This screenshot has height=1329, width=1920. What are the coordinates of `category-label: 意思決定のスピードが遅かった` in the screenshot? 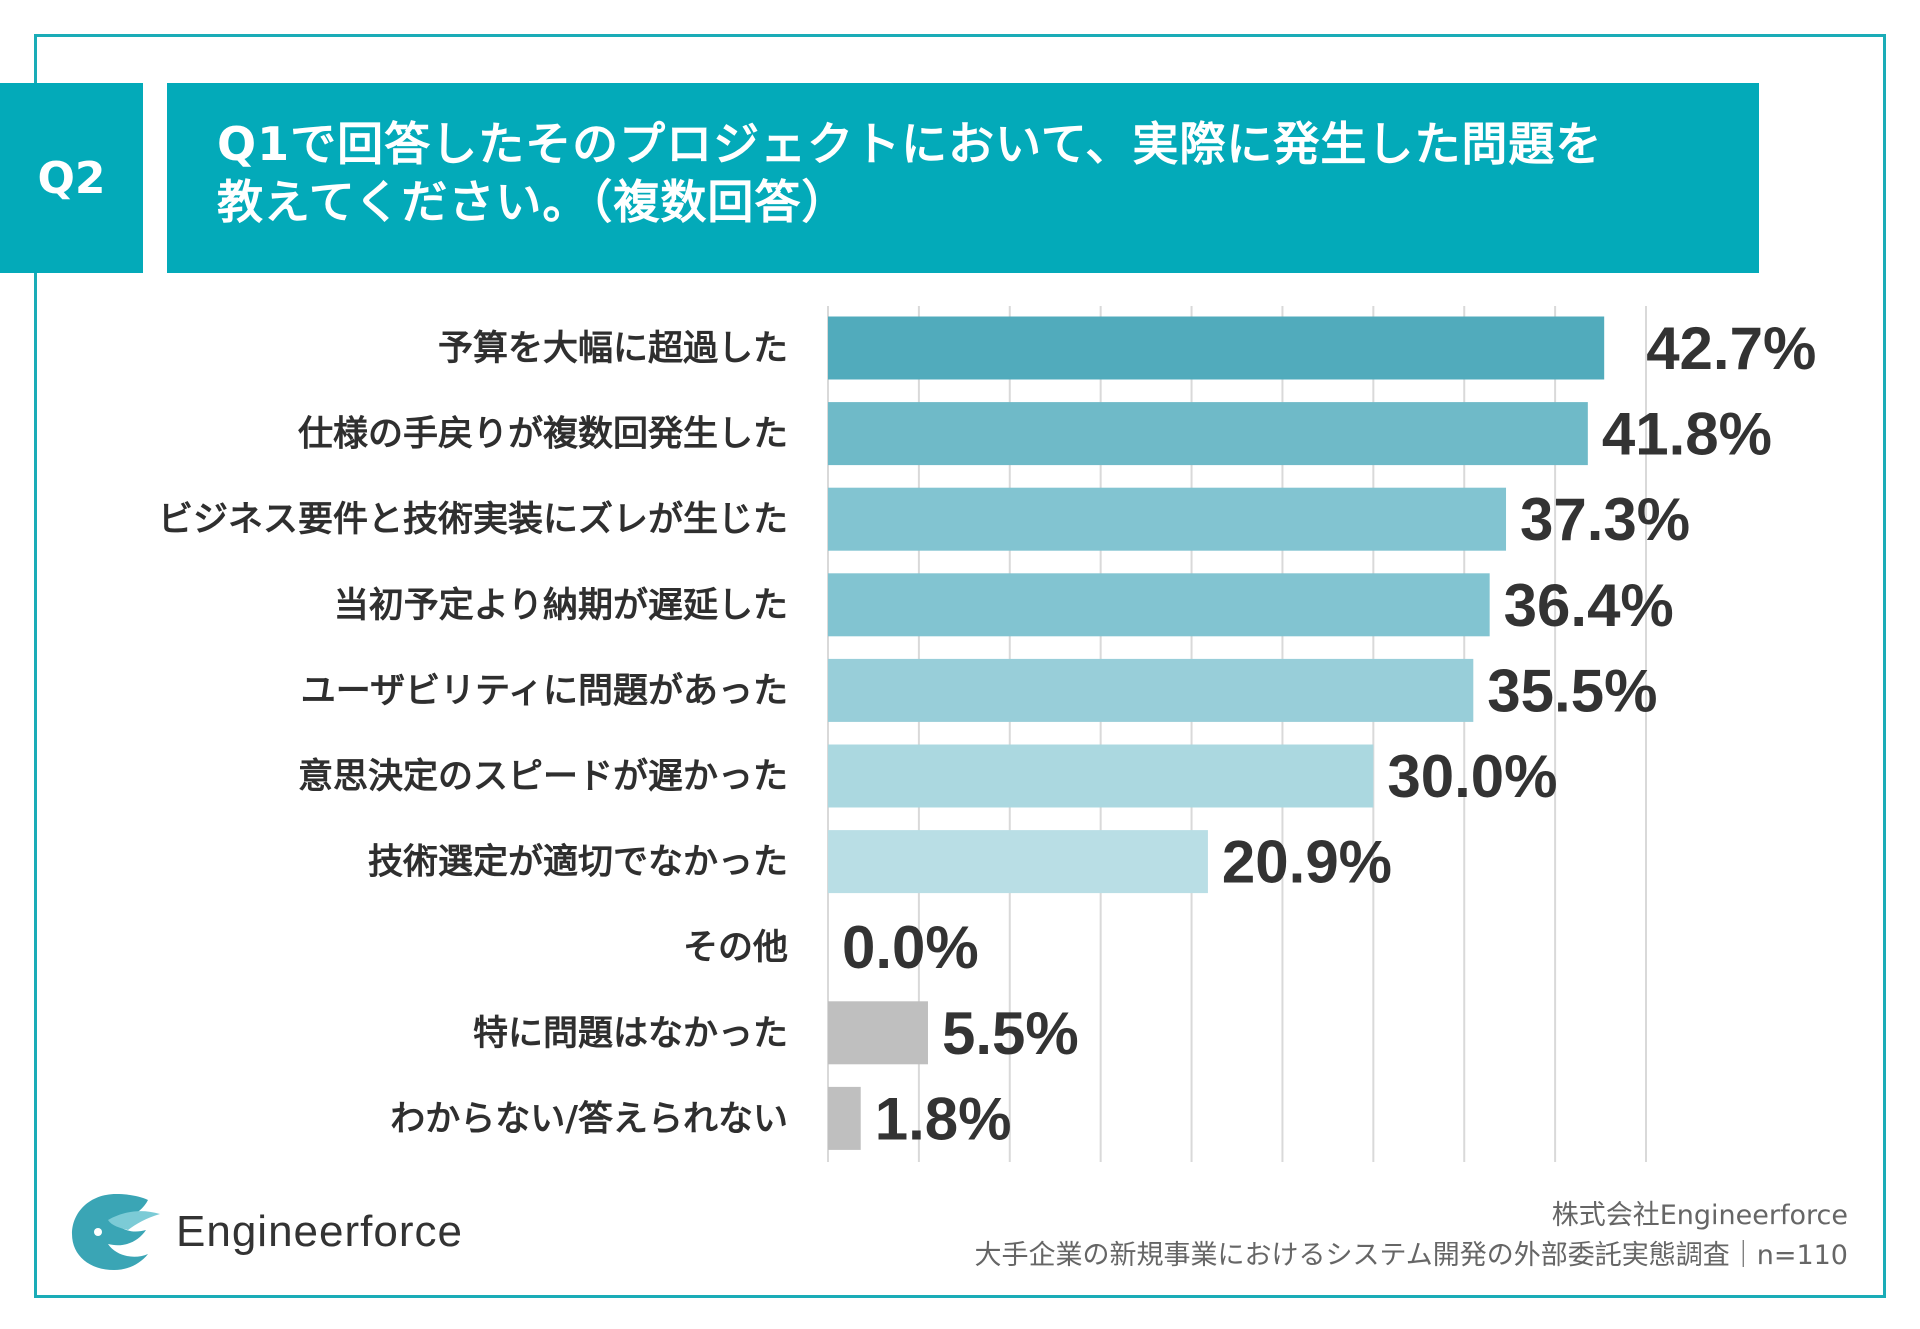 It's located at (543, 777).